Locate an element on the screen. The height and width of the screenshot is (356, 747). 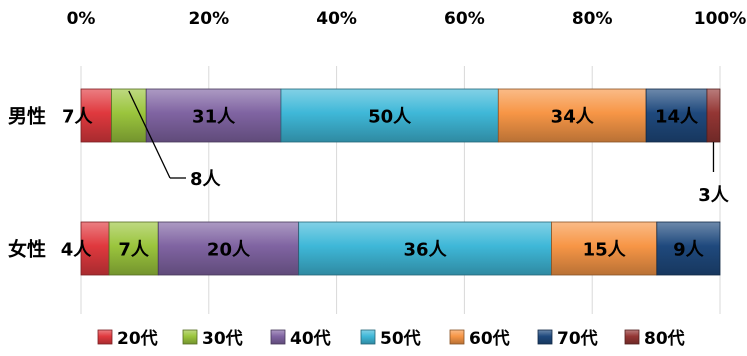
legend-label: 80代 is located at coordinates (664, 338).